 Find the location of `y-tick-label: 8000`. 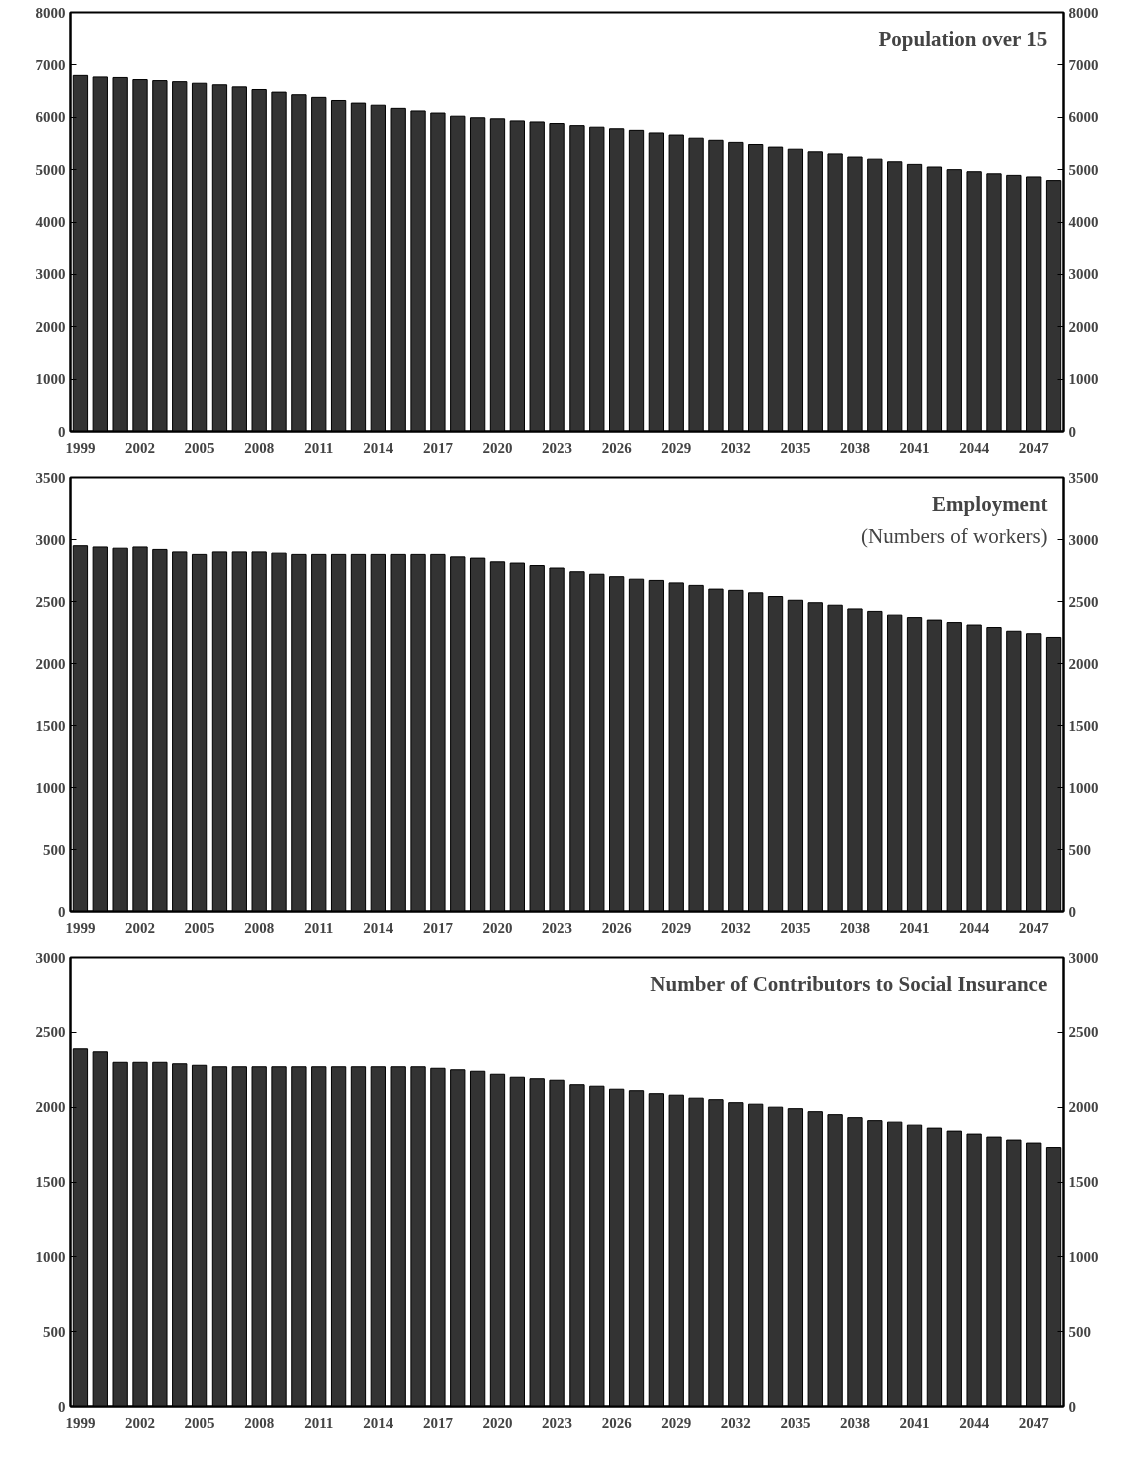

y-tick-label: 8000 is located at coordinates (50, 12).